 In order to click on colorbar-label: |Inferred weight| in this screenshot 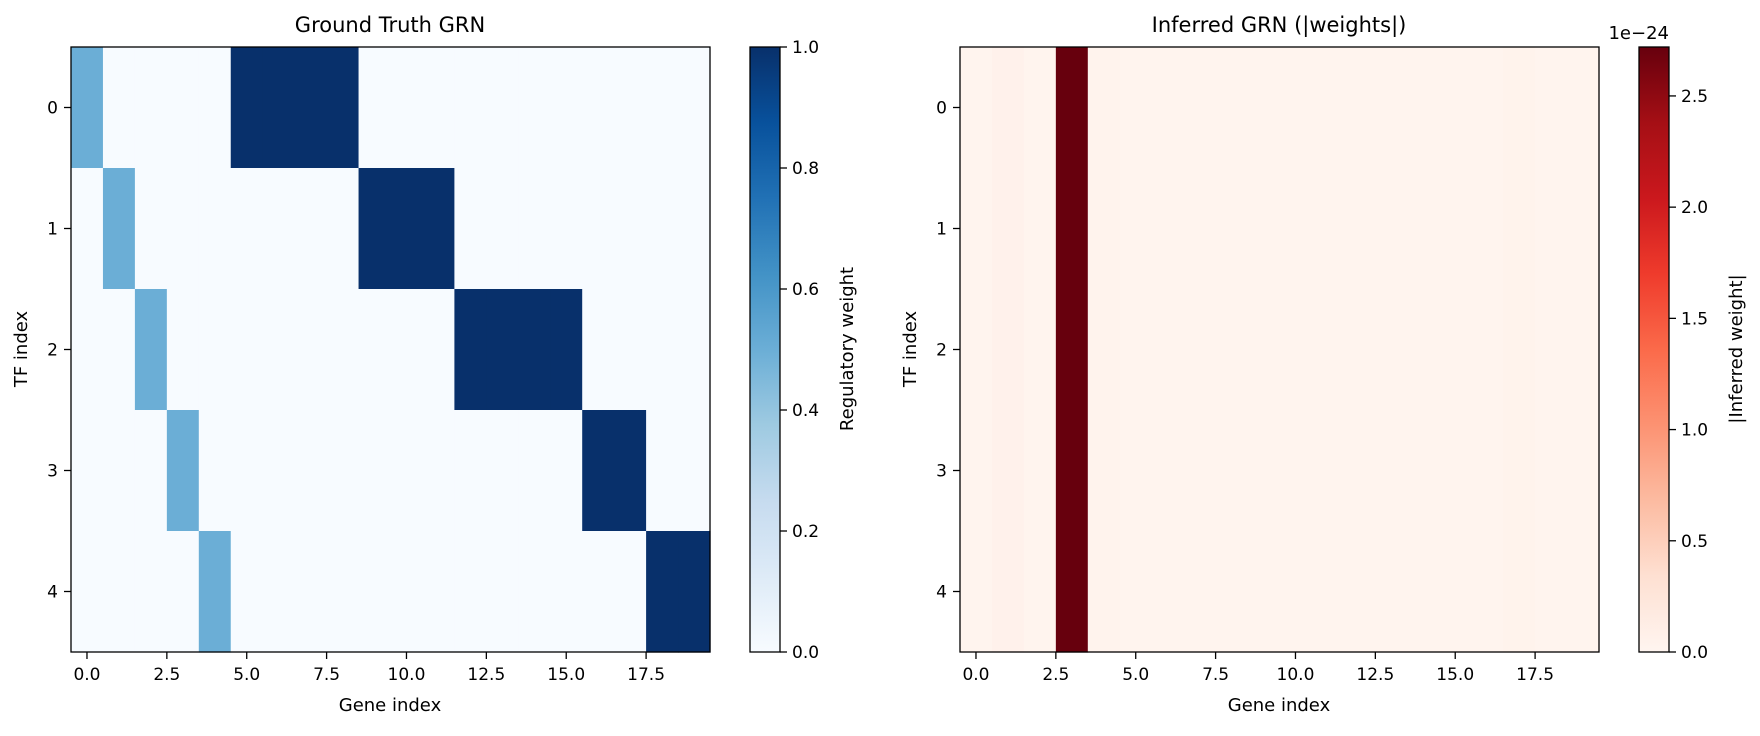, I will do `click(1736, 348)`.